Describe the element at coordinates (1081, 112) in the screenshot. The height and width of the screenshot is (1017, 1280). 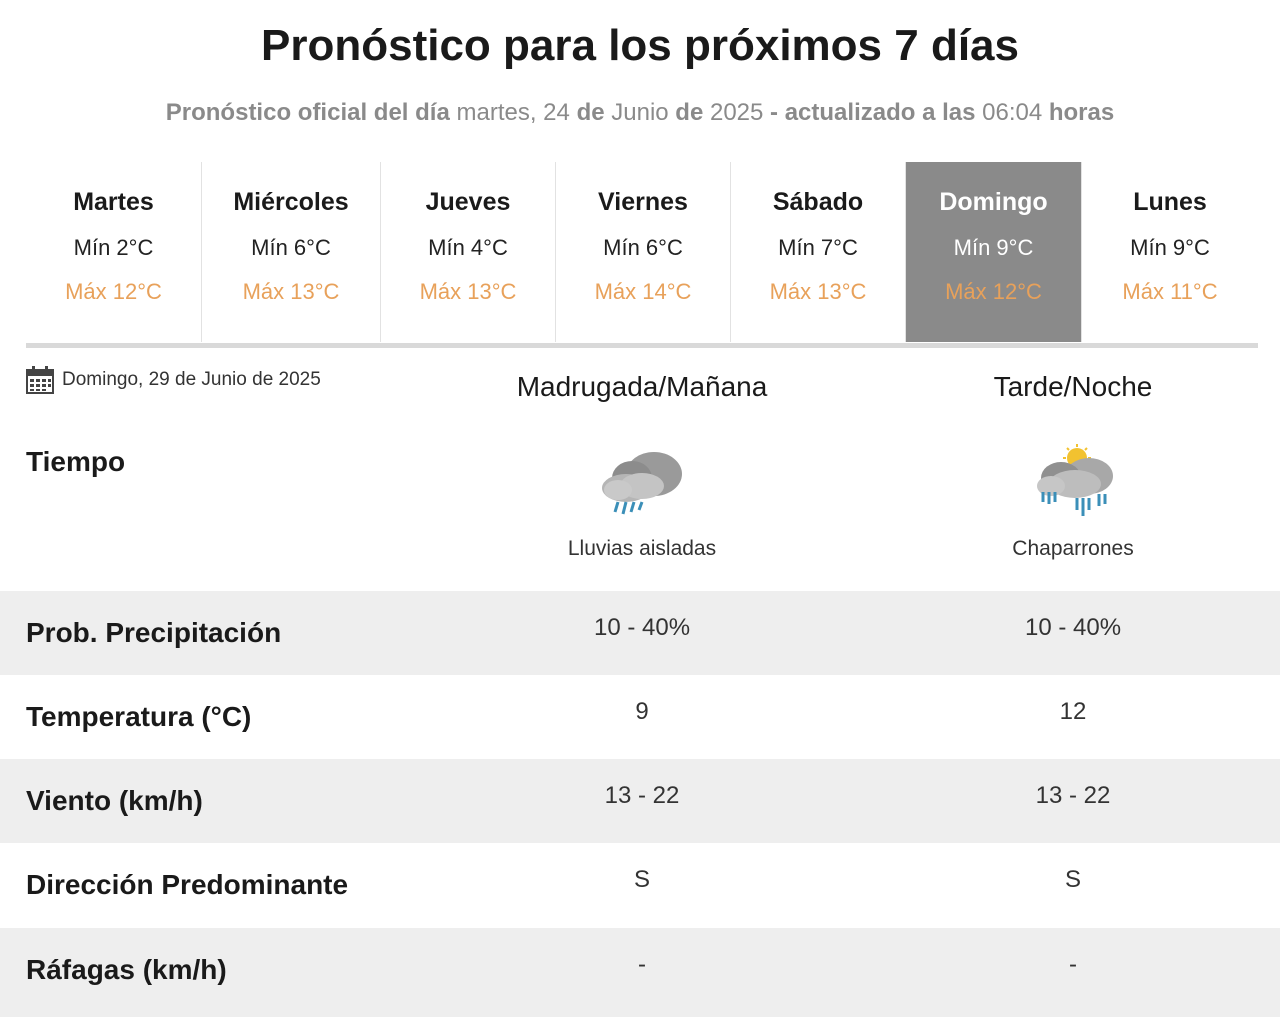
I see `subtitle-hours: horas` at that location.